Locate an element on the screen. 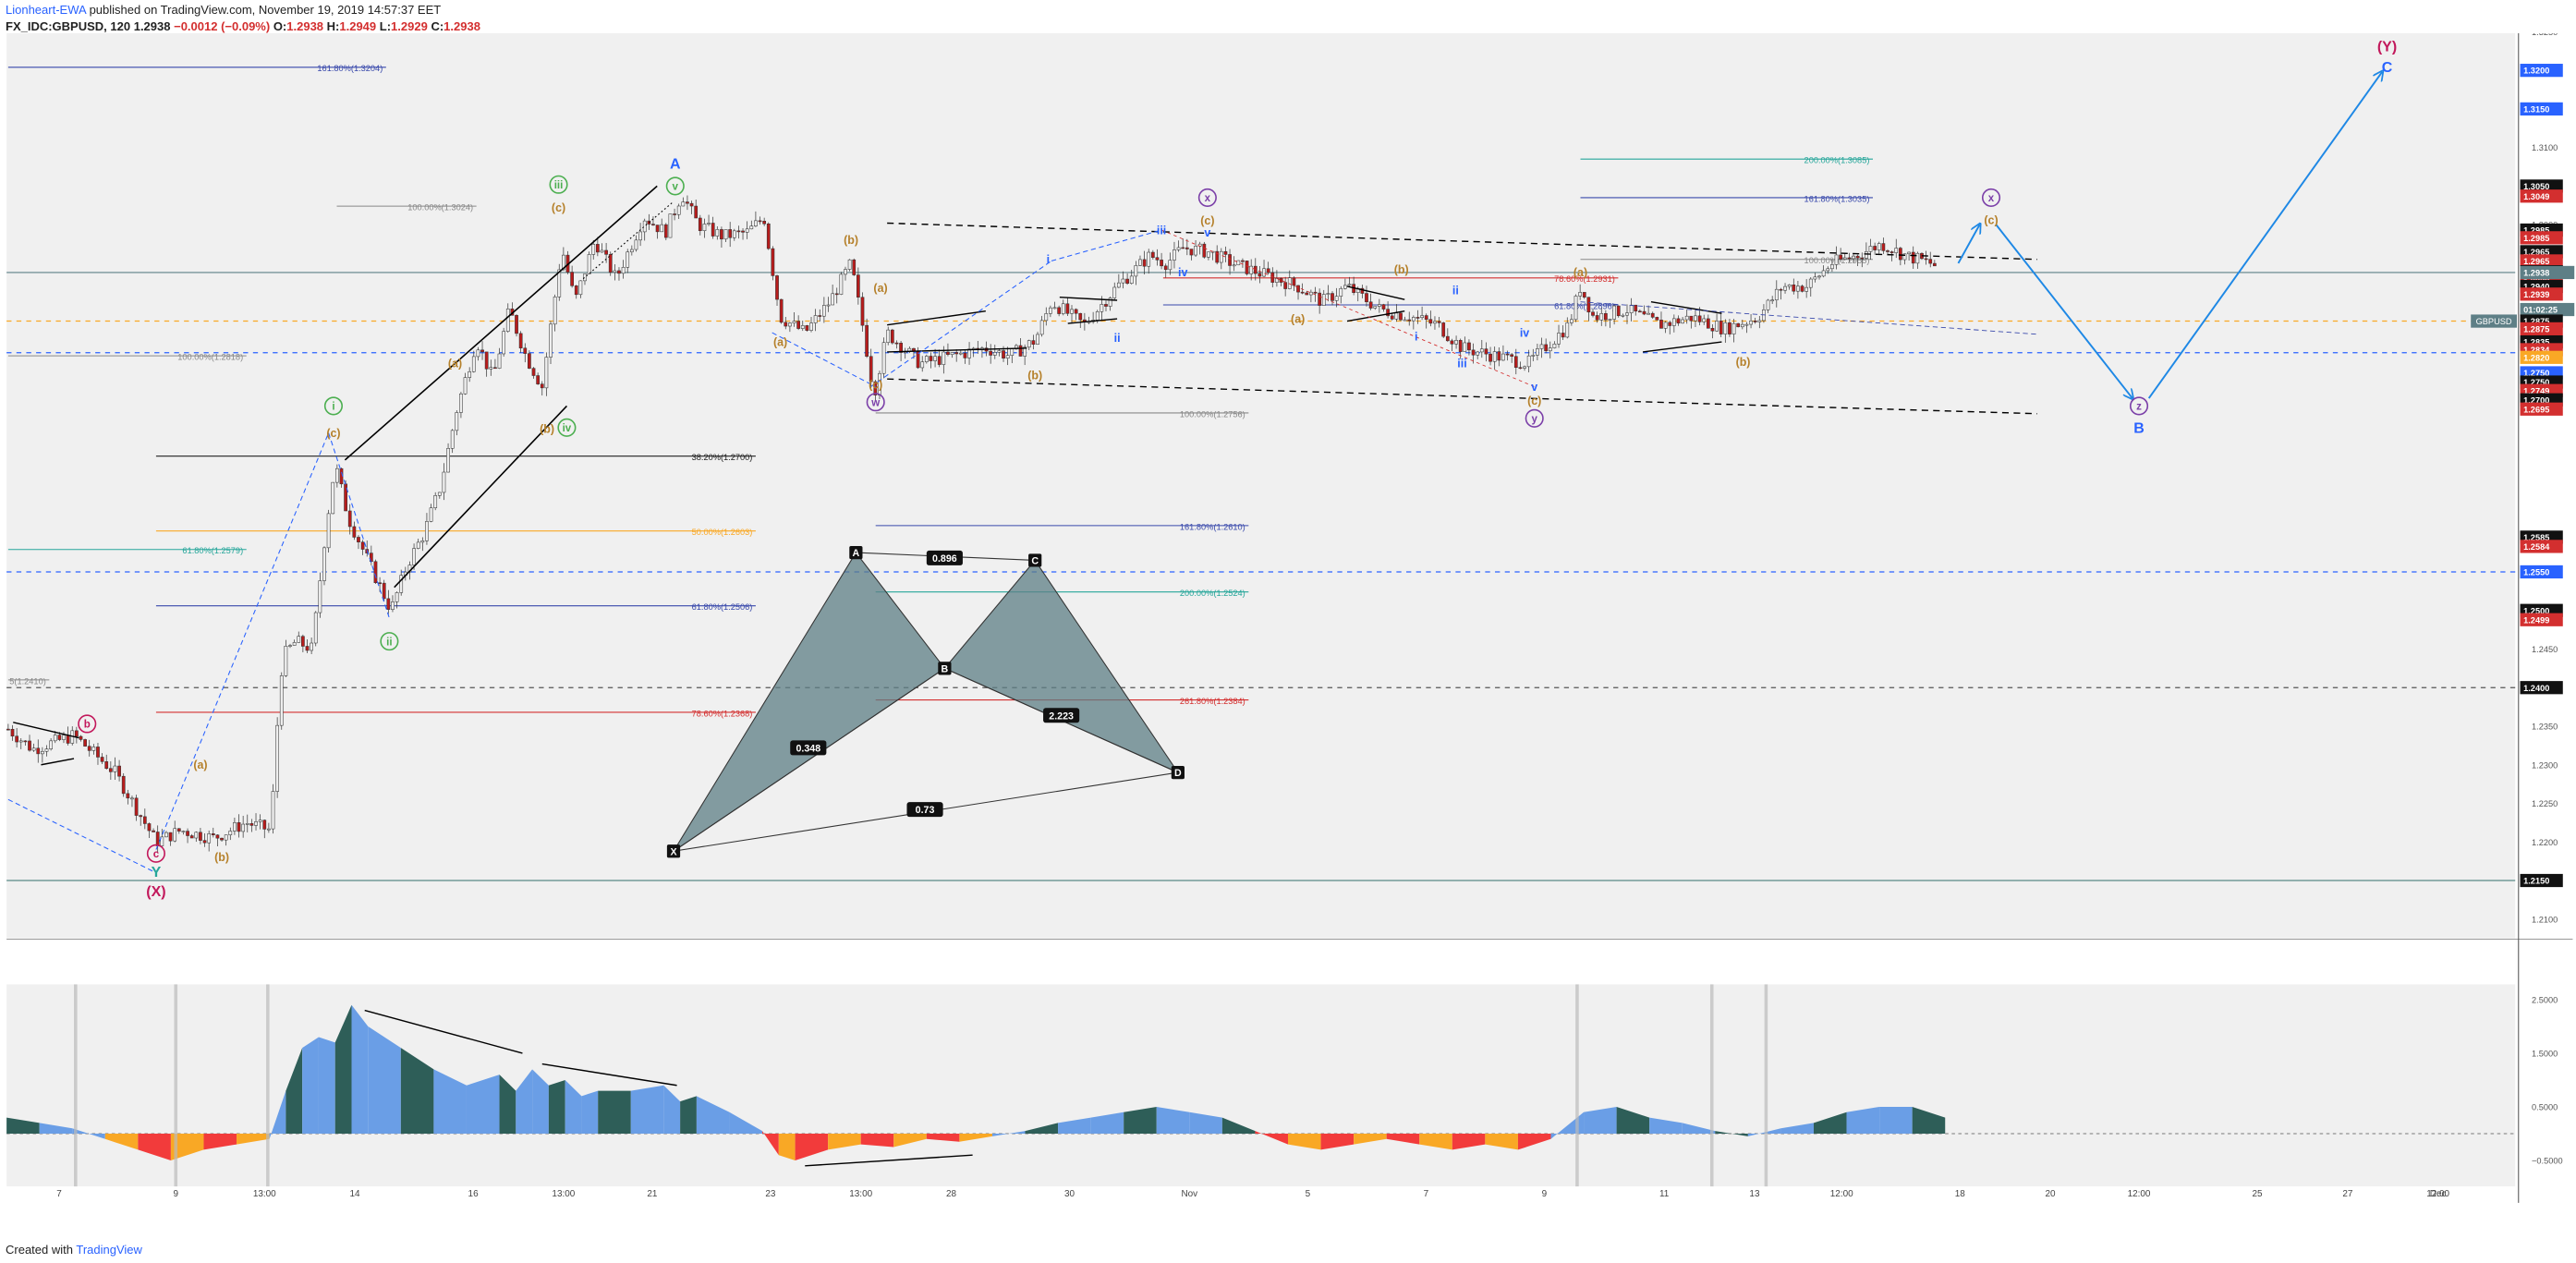 The height and width of the screenshot is (1263, 2576). wave-label: z is located at coordinates (2139, 407).